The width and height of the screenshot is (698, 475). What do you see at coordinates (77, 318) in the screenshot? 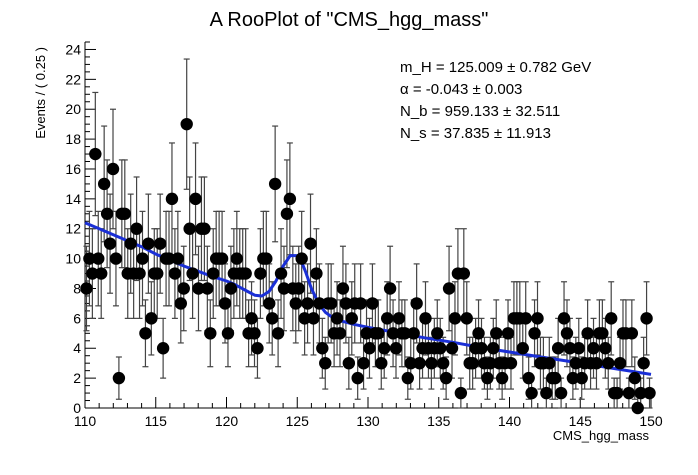
I see `y-tick-label: 6` at bounding box center [77, 318].